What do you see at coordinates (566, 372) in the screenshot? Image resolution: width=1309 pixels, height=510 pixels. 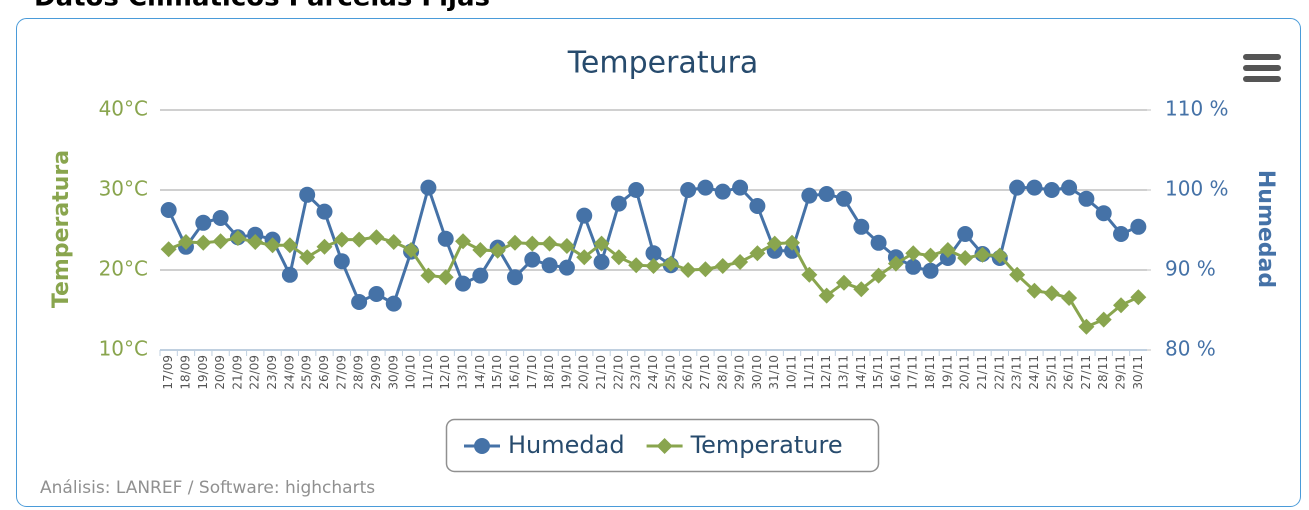 I see `x-tick-label: 19/10` at bounding box center [566, 372].